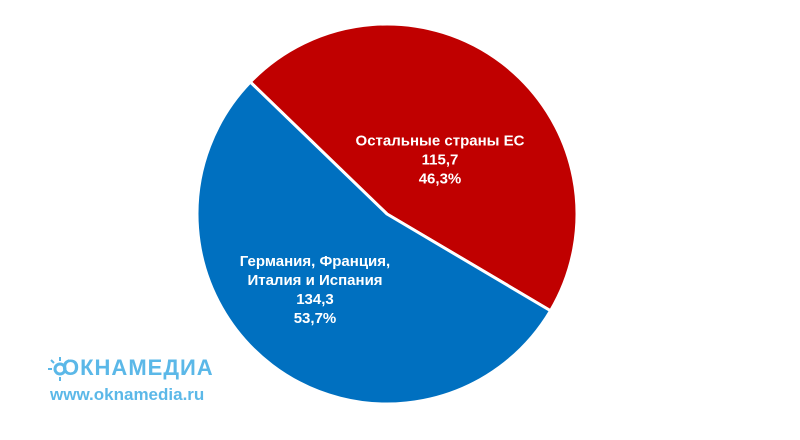  I want to click on brand-url: www.oknamedia.ru, so click(127, 394).